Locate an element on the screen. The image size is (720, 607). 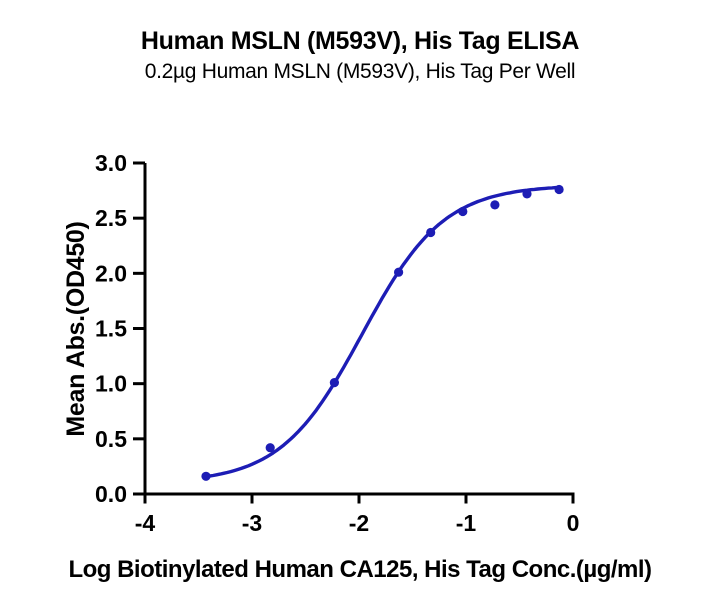
y-tick-label: 2.0 is located at coordinates (111, 273).